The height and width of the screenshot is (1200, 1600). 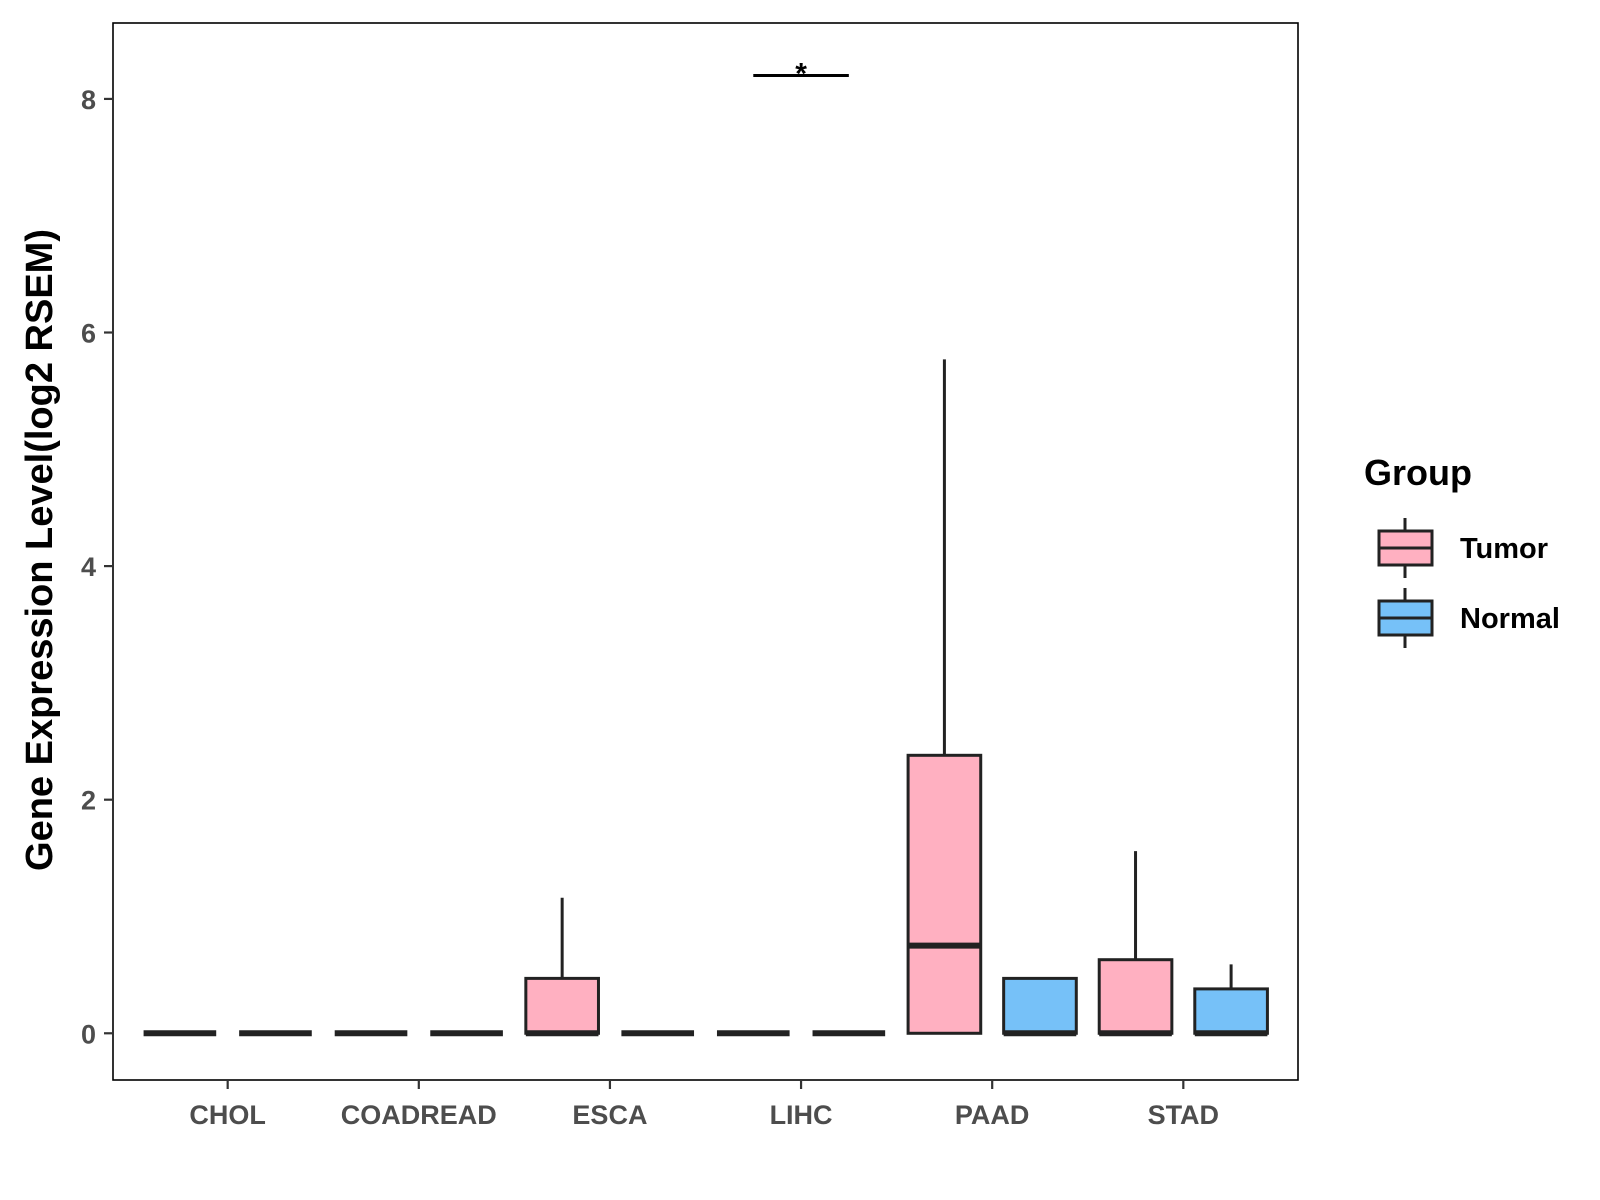 I want to click on y-tick-label-4: 8, so click(x=88, y=100).